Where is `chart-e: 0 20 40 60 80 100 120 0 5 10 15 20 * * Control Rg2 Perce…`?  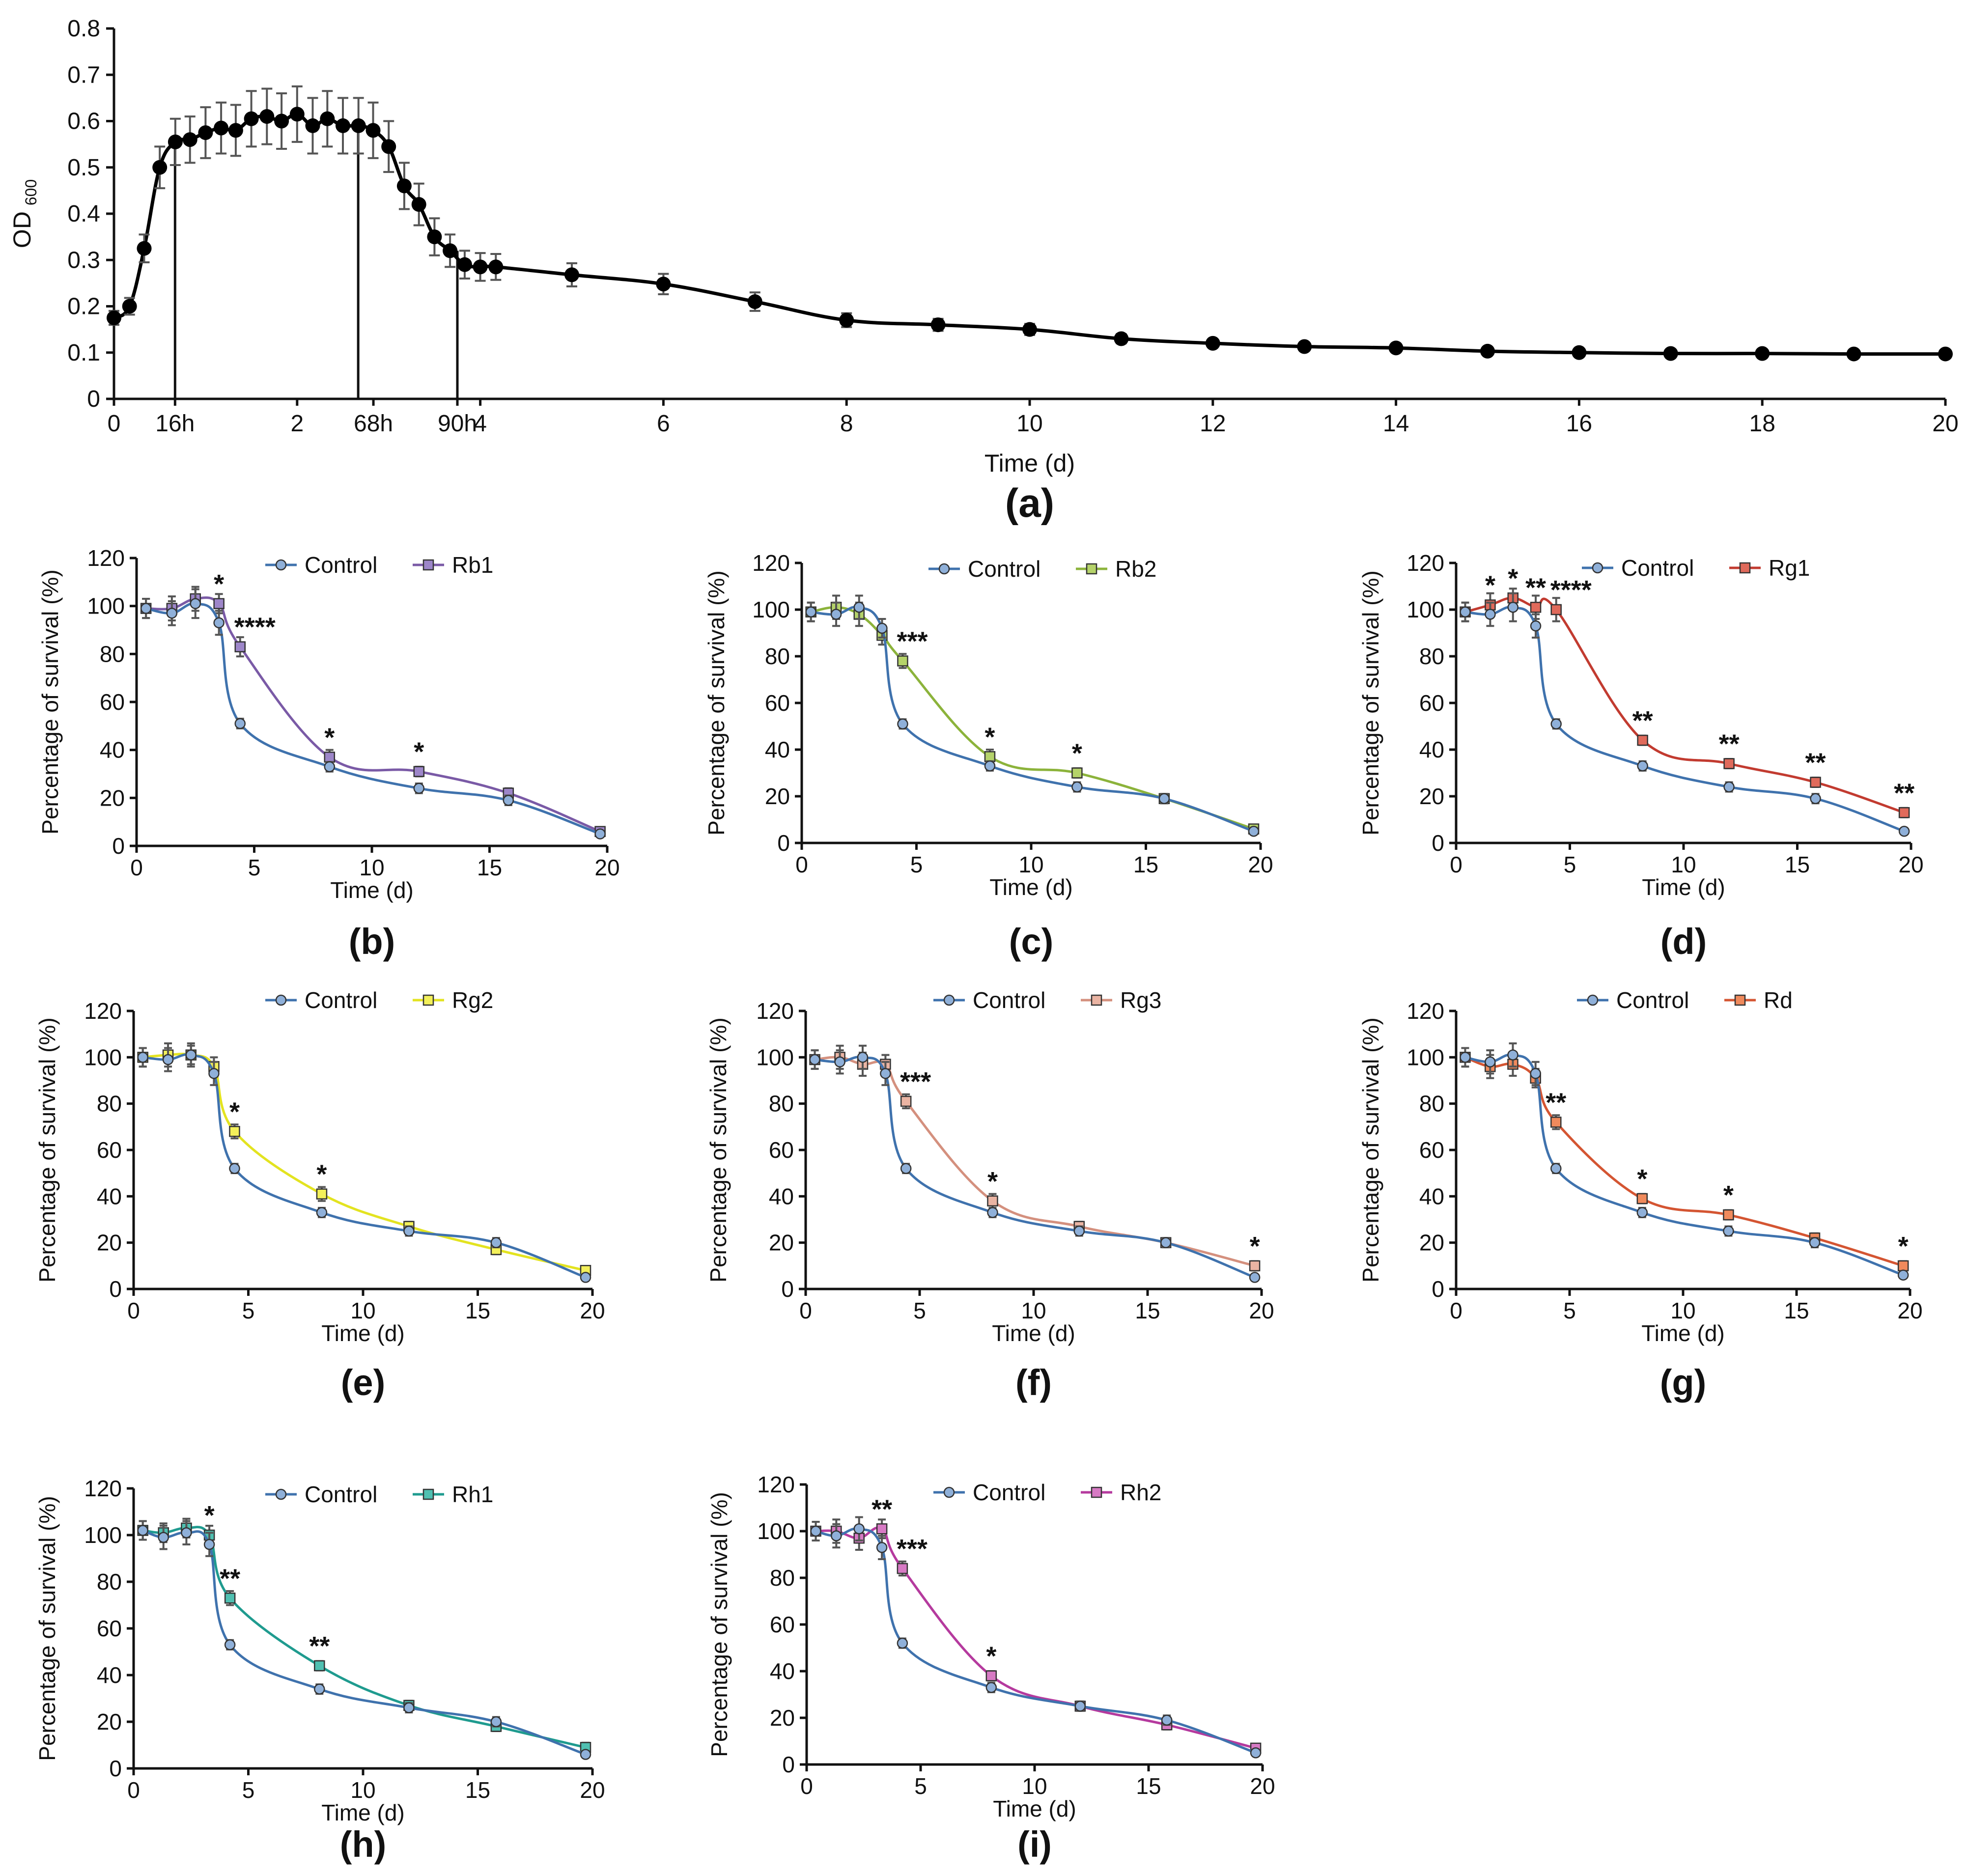
chart-e: 0 20 40 60 80 100 120 0 5 10 15 20 * * Control Rg2 Perce… is located at coordinates (320, 1195).